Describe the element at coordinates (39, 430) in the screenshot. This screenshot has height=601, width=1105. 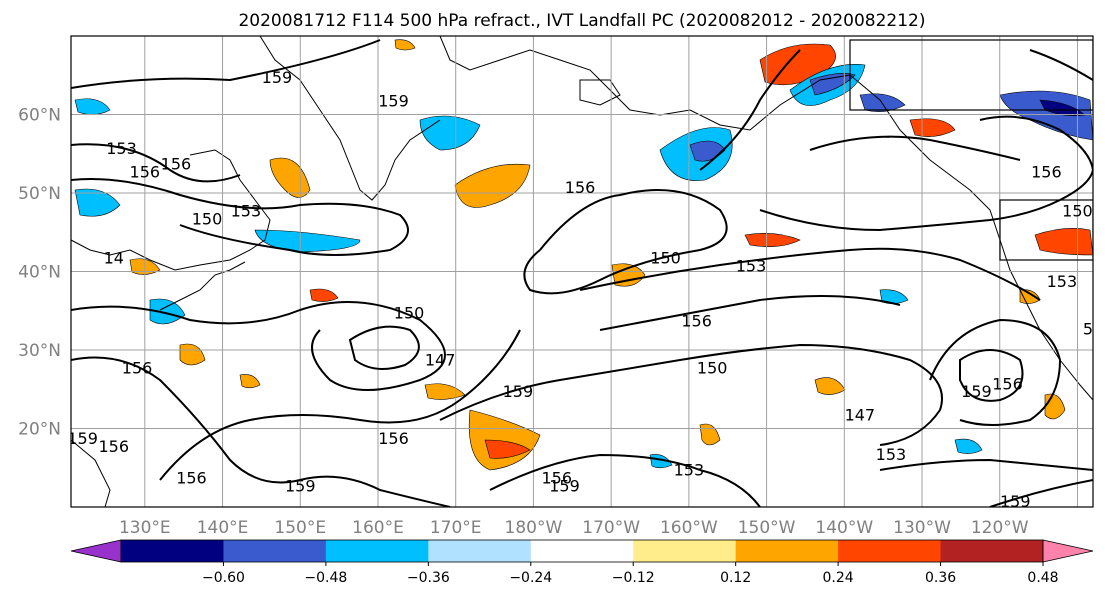
I see `latitude-label: 20°N` at that location.